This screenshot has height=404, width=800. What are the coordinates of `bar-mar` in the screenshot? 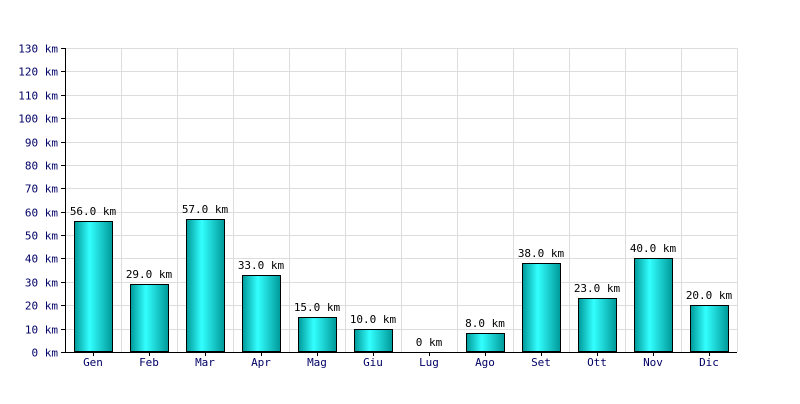 It's located at (205, 285).